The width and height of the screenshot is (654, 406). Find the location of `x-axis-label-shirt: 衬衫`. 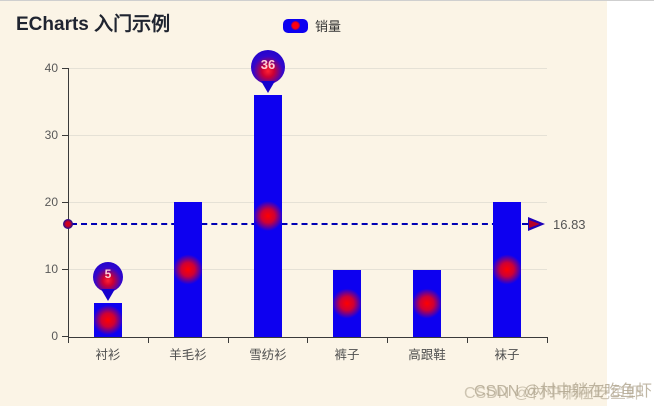

x-axis-label-shirt: 衬衫 is located at coordinates (108, 355).